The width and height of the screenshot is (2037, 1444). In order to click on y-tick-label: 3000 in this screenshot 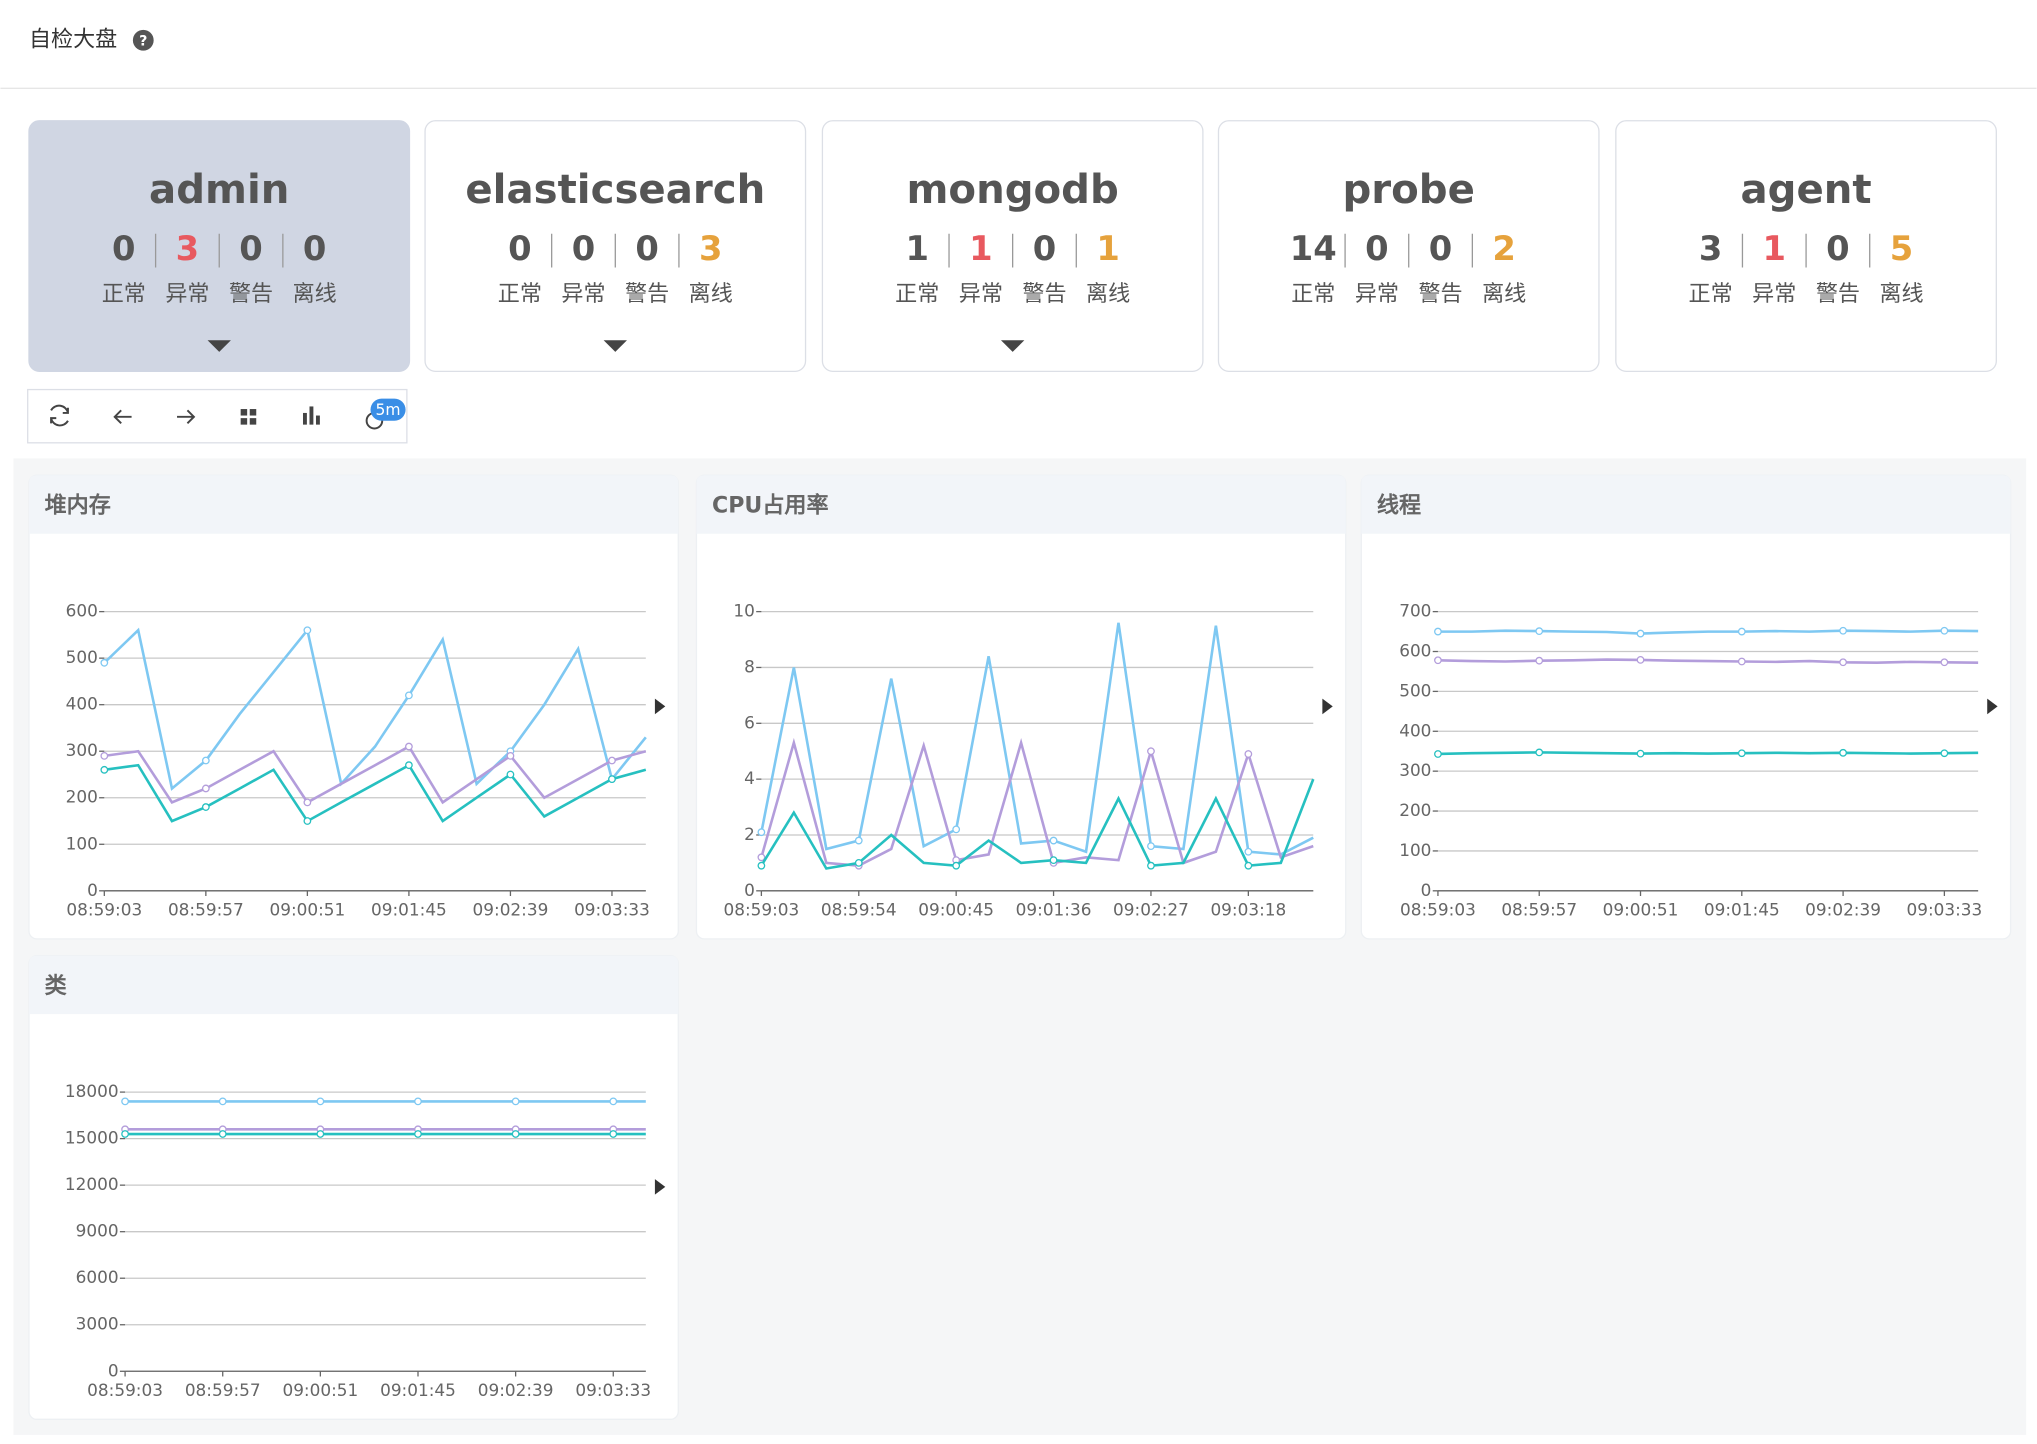, I will do `click(97, 1324)`.